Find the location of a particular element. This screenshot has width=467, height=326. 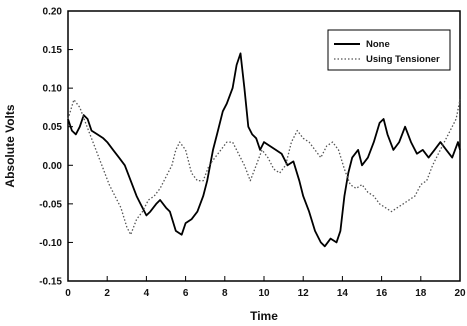

y-axis-title: Absolute Volts is located at coordinates (10, 145).